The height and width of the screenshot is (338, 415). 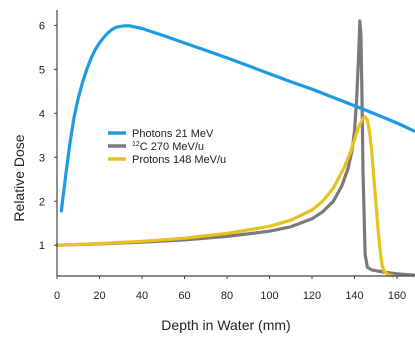 I want to click on y-tick-label: 2, so click(x=42, y=202).